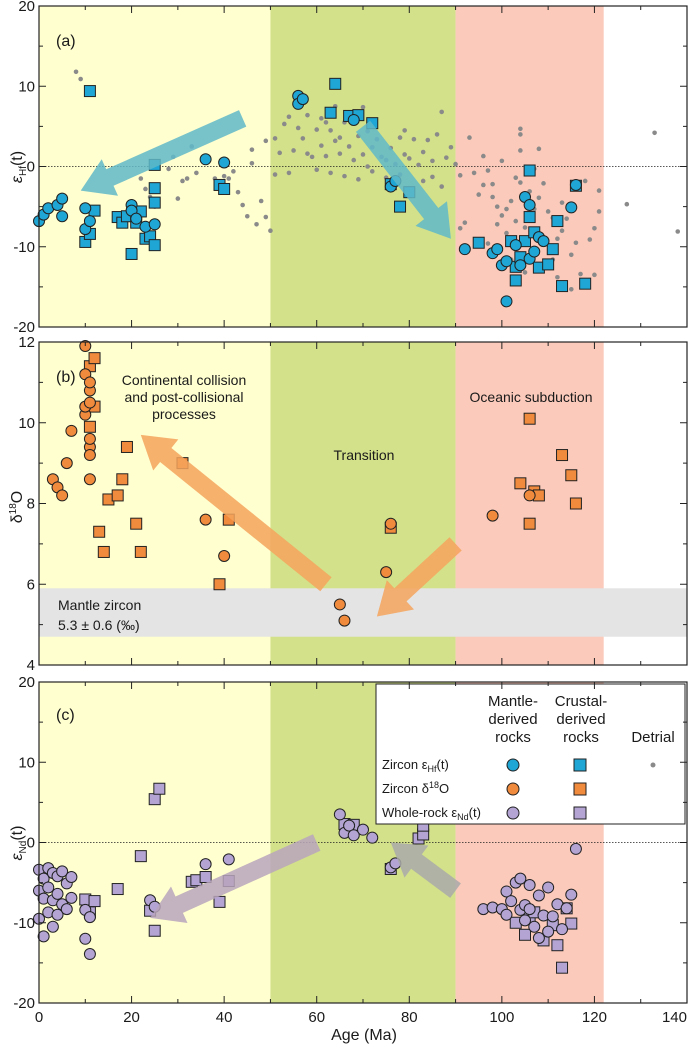 The width and height of the screenshot is (700, 1046). I want to click on panel-a-y-tick-label: 10, so click(26, 86).